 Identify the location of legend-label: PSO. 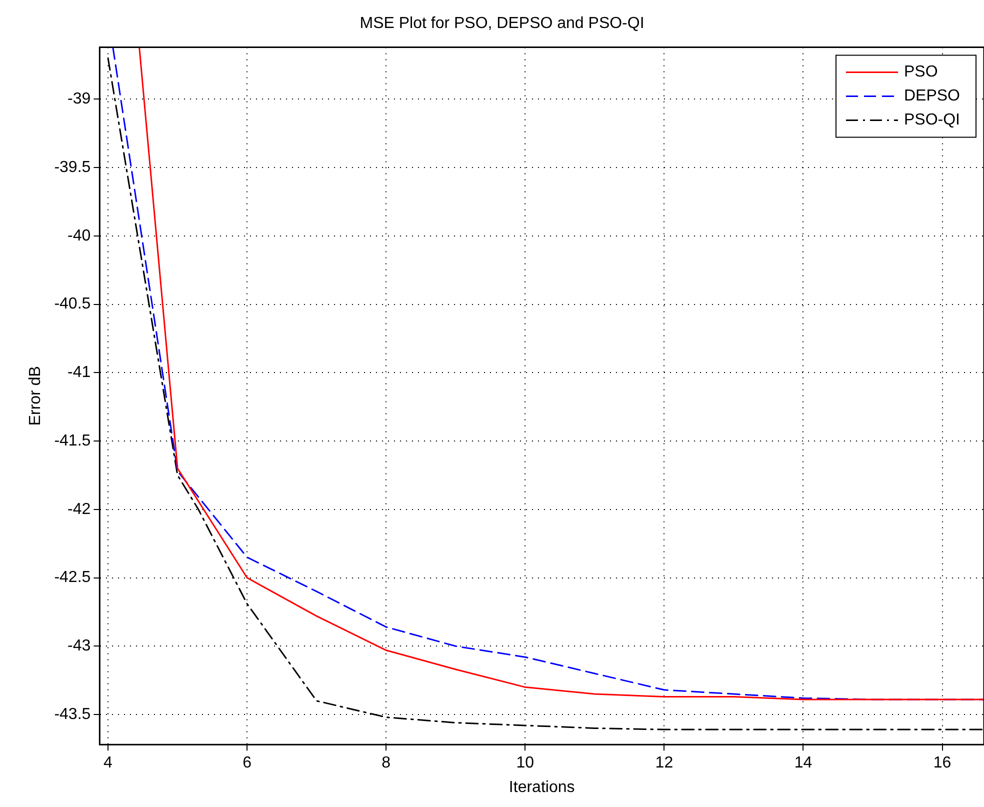
(921, 72).